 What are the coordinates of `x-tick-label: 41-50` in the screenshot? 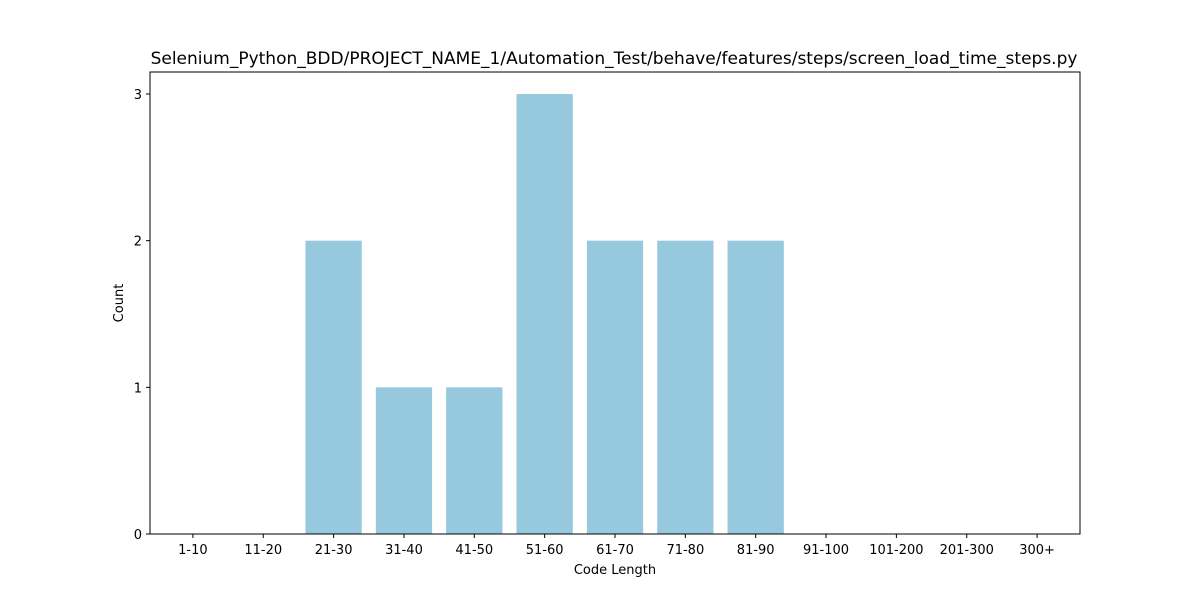 It's located at (474, 550).